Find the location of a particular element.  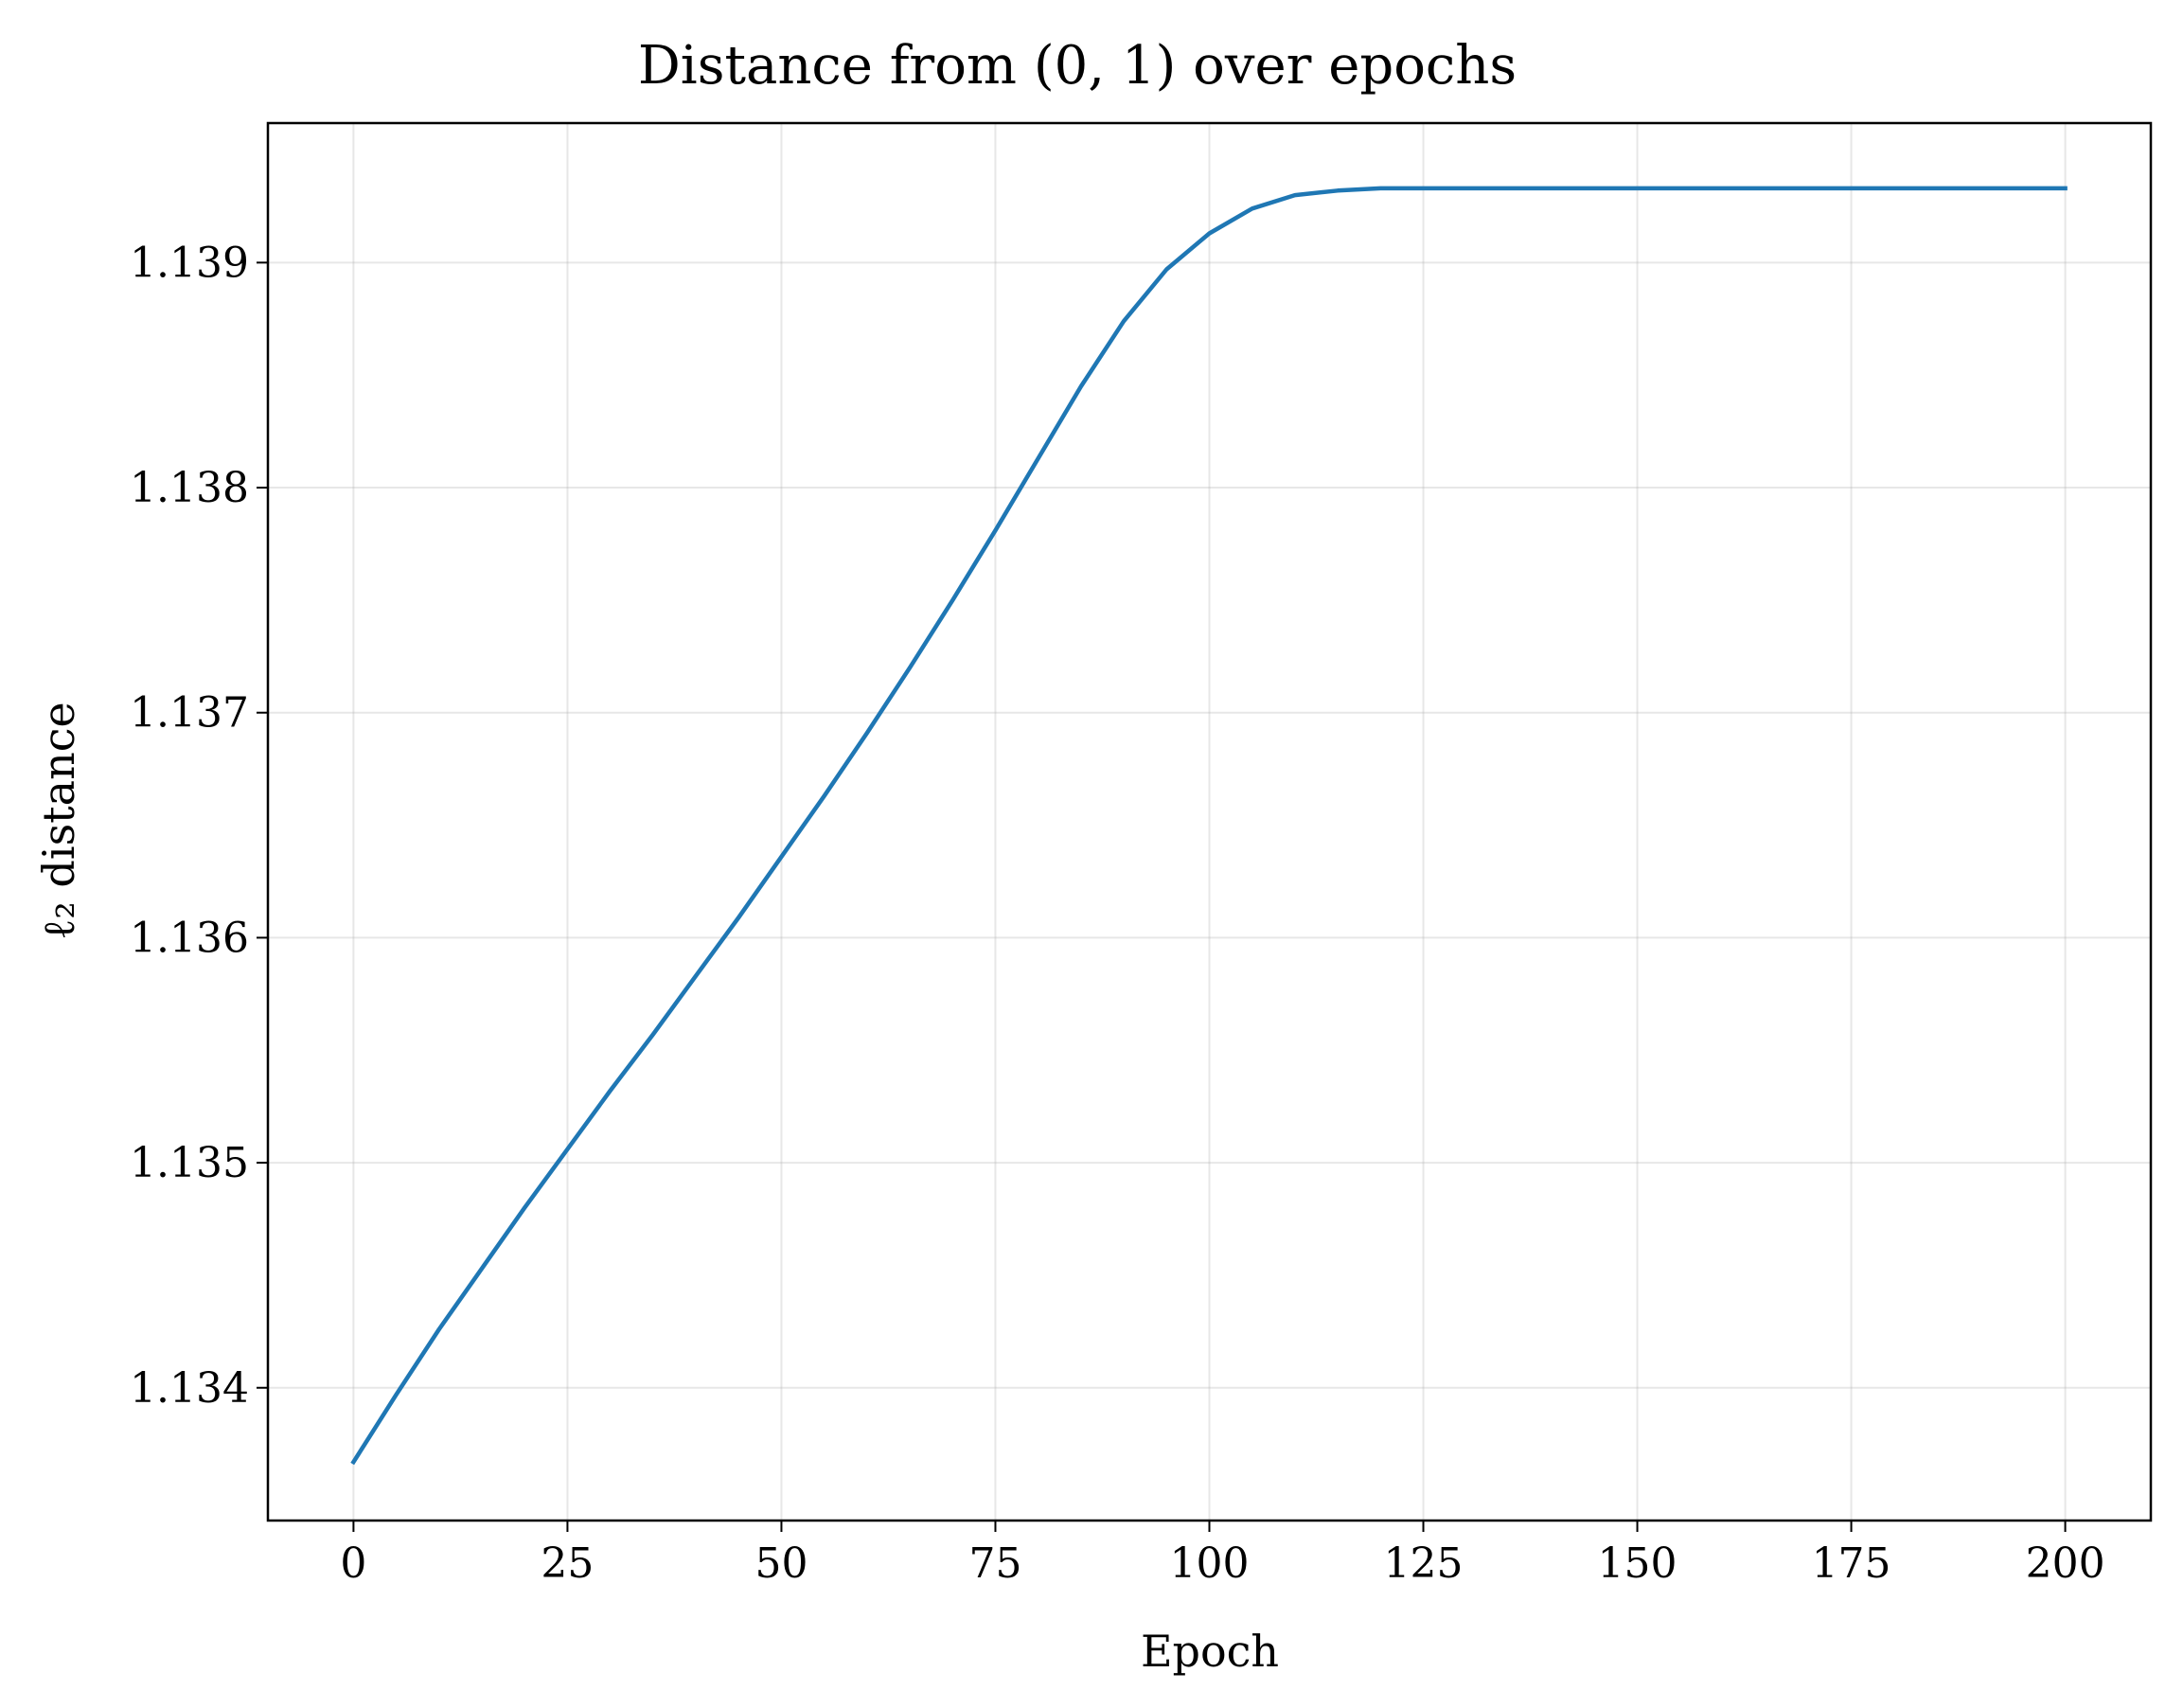

y-tick-label: 1.135 is located at coordinates (190, 1163).